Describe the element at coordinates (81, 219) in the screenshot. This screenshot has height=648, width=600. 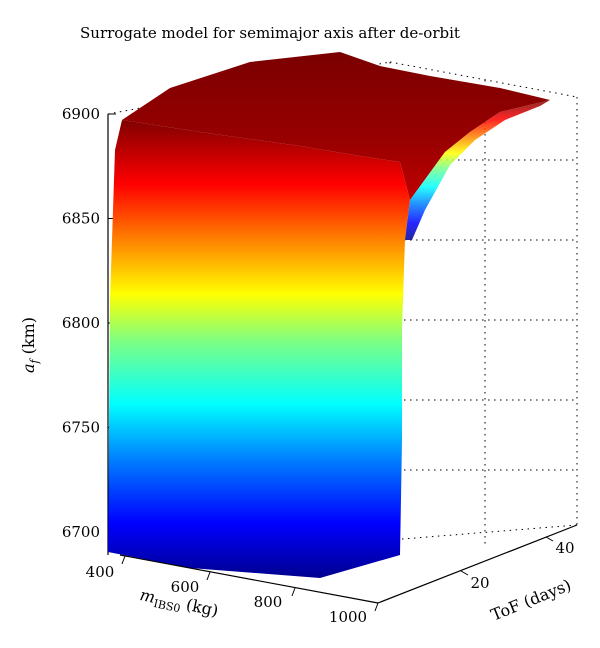
I see `z-tick-label: 6850` at that location.